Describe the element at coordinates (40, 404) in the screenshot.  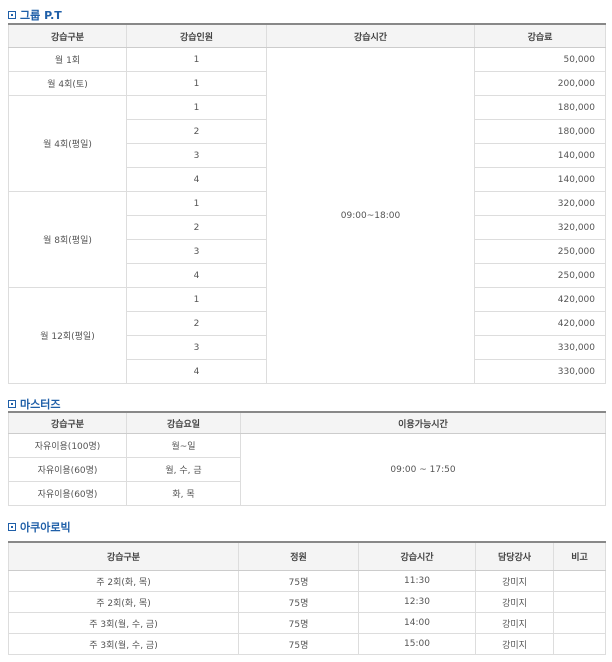
I see `section-title-text: 마스터즈` at that location.